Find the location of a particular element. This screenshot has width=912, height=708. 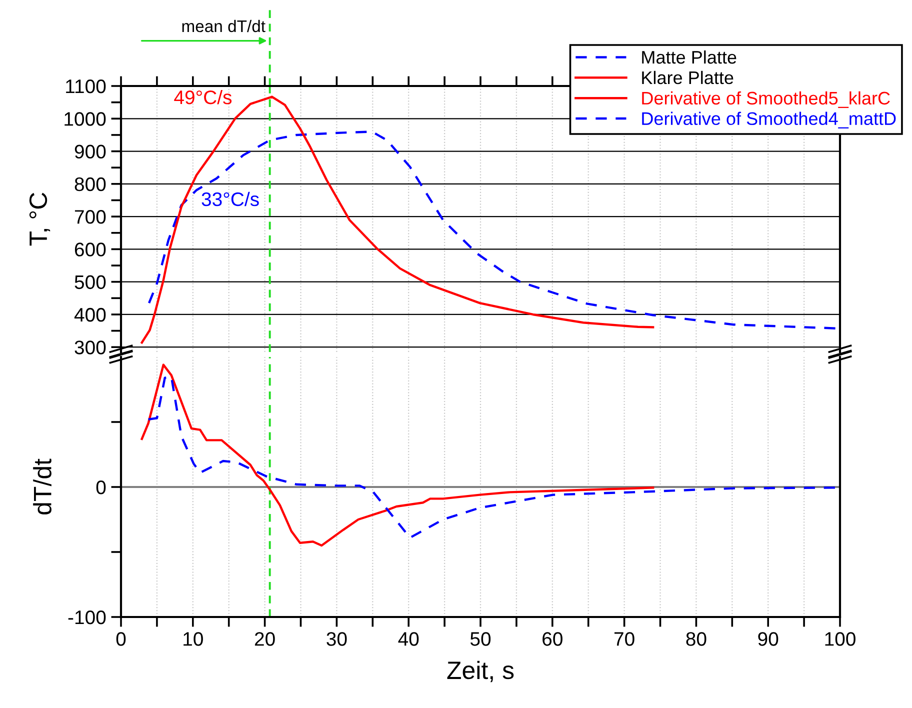

y-tick-label: 800 is located at coordinates (90, 184).